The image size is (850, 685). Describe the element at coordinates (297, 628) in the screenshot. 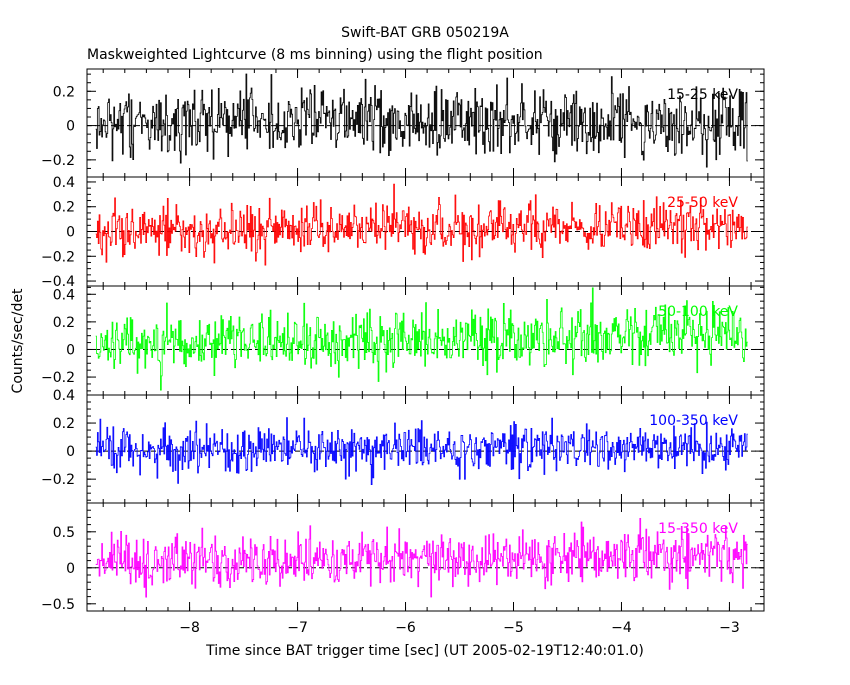

I see `x-tick-label: −7` at that location.